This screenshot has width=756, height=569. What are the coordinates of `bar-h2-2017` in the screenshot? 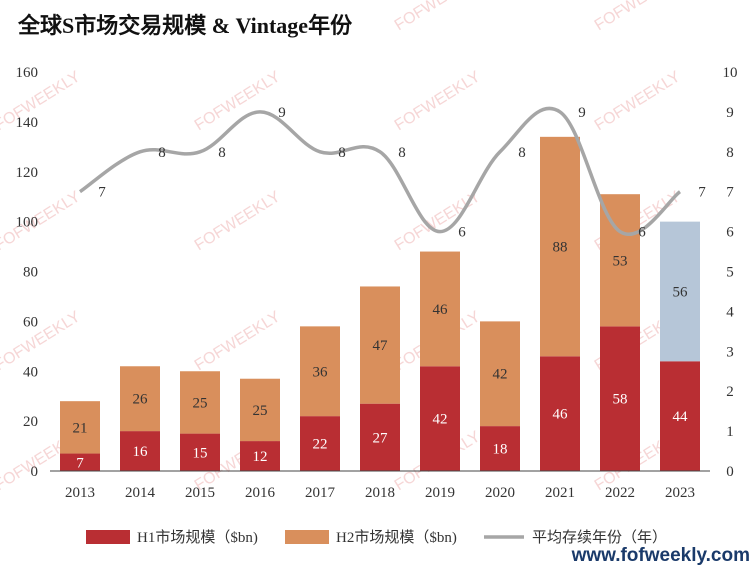 It's located at (320, 371).